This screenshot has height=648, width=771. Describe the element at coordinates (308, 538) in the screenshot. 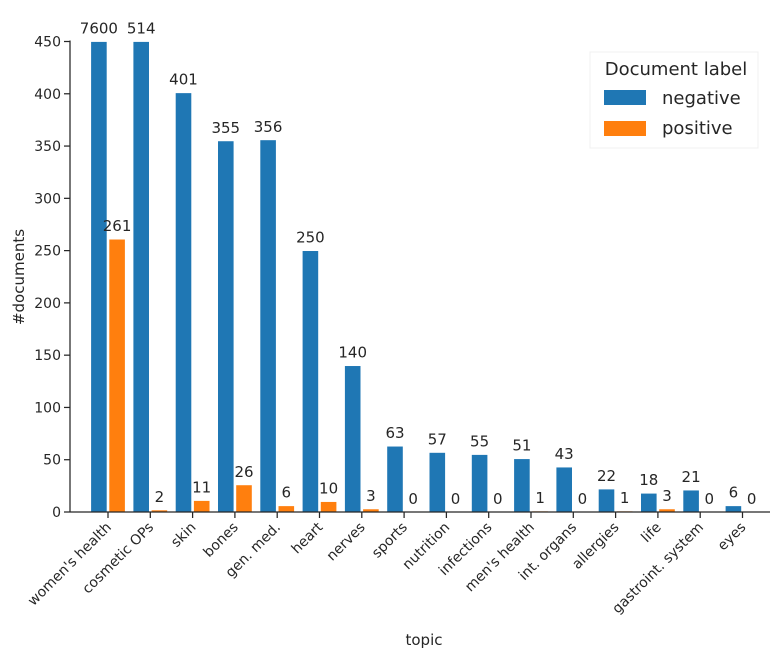

I see `x-tick-label: heart` at that location.